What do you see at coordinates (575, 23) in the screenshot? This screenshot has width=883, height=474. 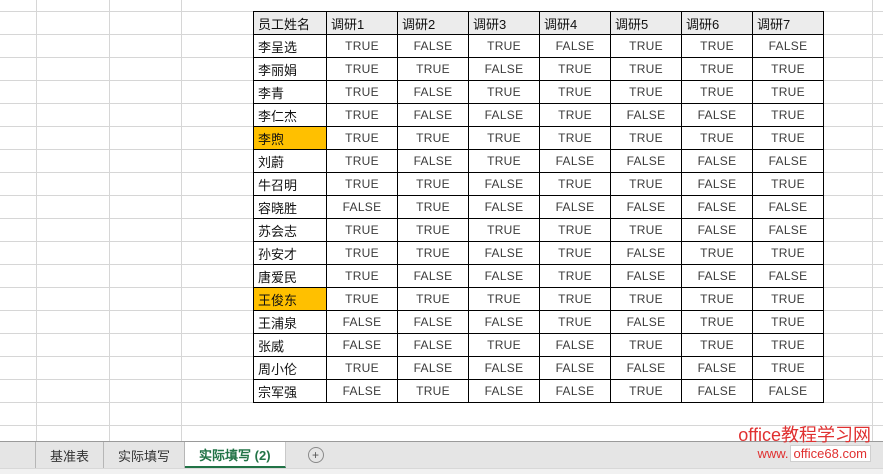 I see `column-header: 调研4` at bounding box center [575, 23].